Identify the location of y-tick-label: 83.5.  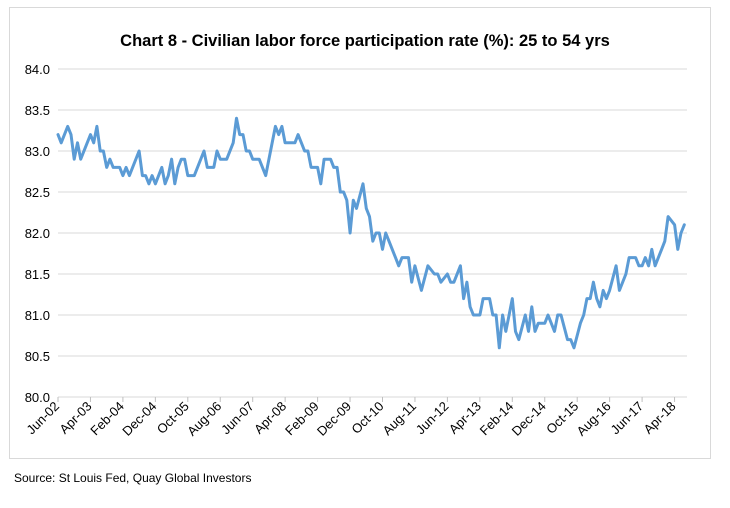
(37, 110).